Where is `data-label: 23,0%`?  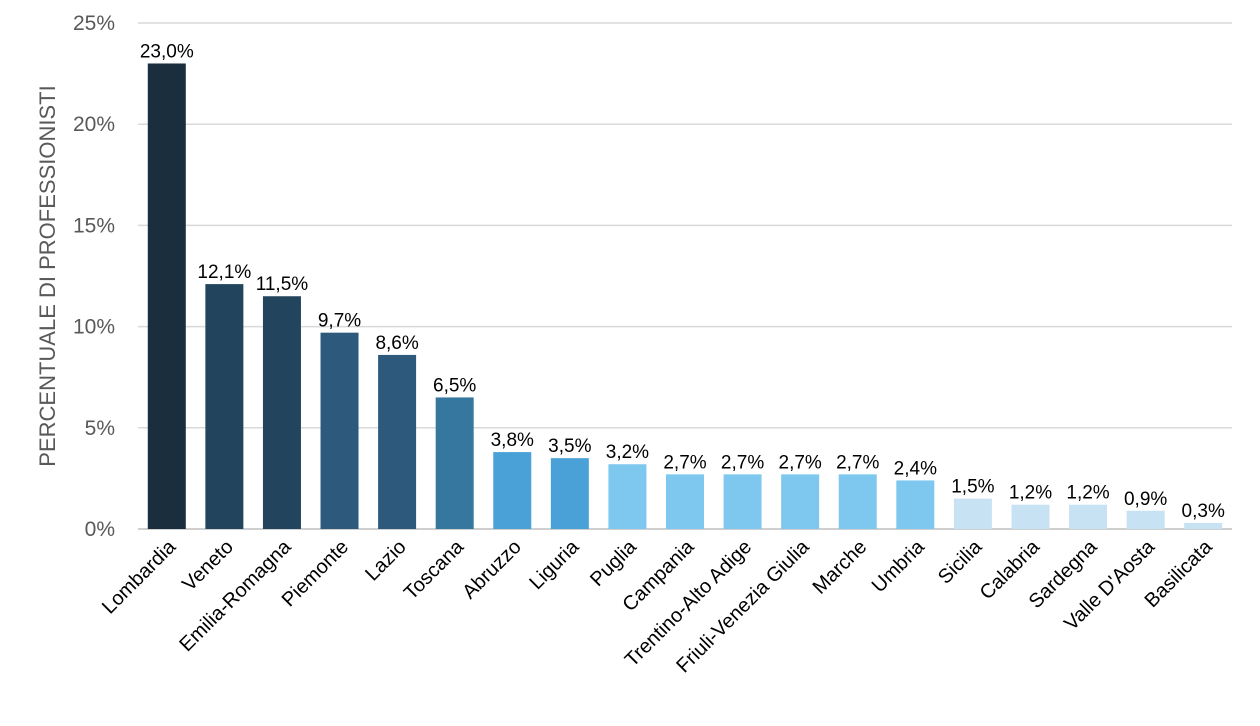 data-label: 23,0% is located at coordinates (167, 51).